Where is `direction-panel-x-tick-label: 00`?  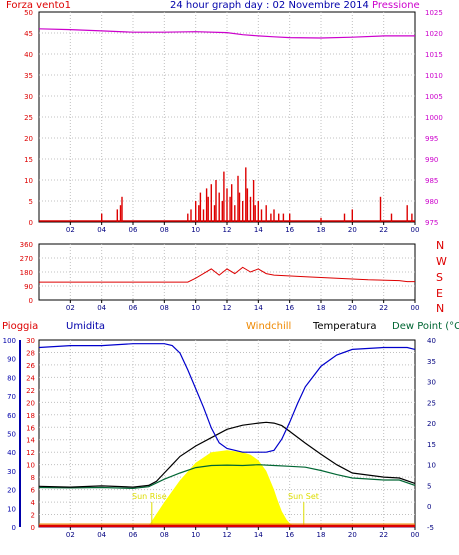 direction-panel-x-tick-label: 00 is located at coordinates (415, 308).